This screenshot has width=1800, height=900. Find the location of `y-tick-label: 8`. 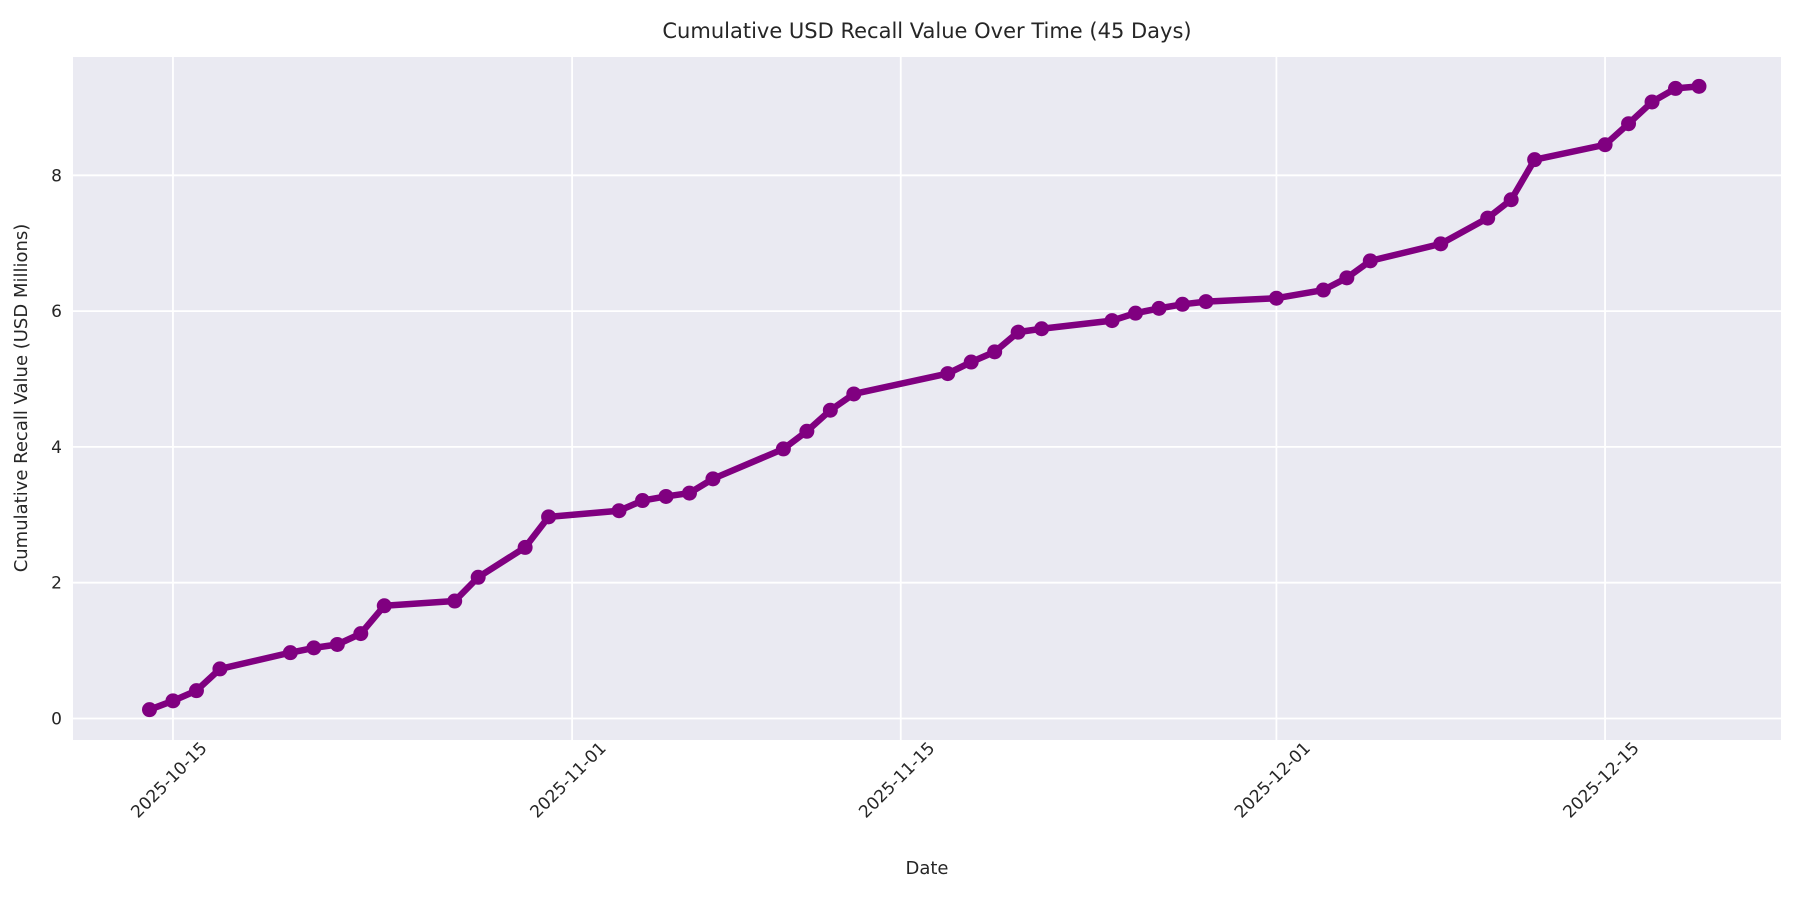

y-tick-label: 8 is located at coordinates (56, 176).